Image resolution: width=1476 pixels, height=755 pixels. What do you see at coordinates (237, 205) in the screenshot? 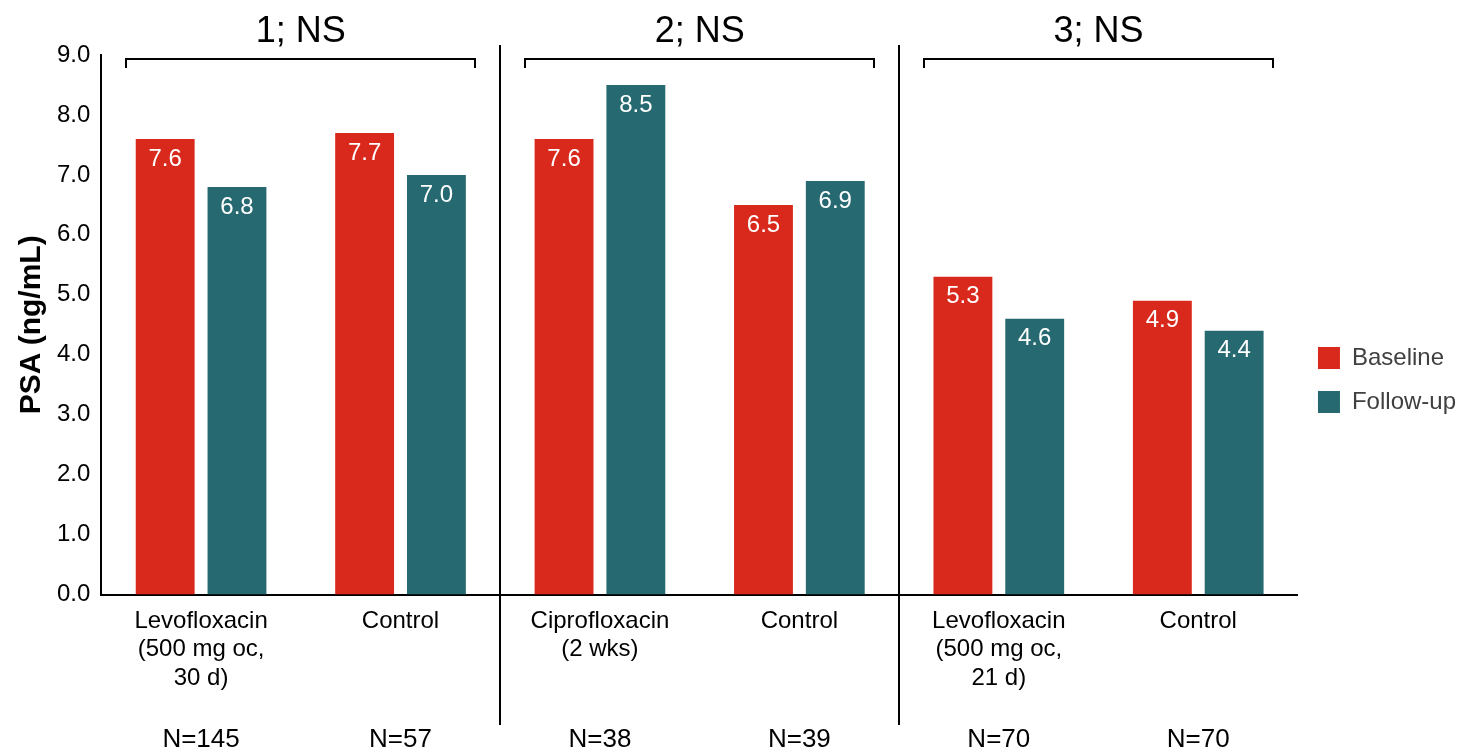
I see `data-label: 6.8` at bounding box center [237, 205].